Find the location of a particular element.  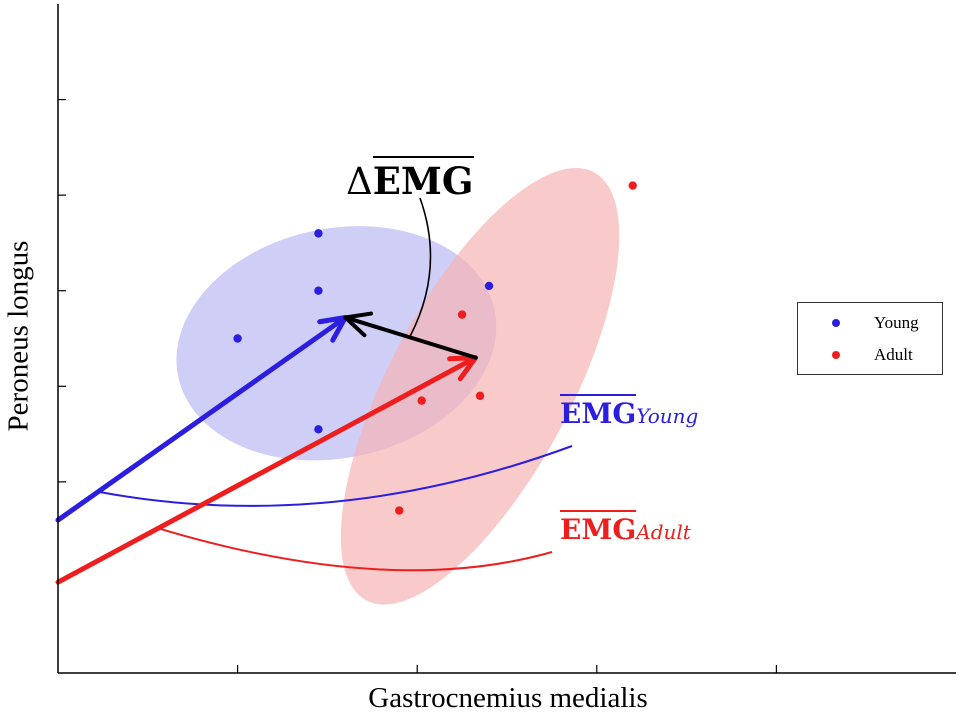

delta-emg-annotation: ΔEMG is located at coordinates (410, 179).